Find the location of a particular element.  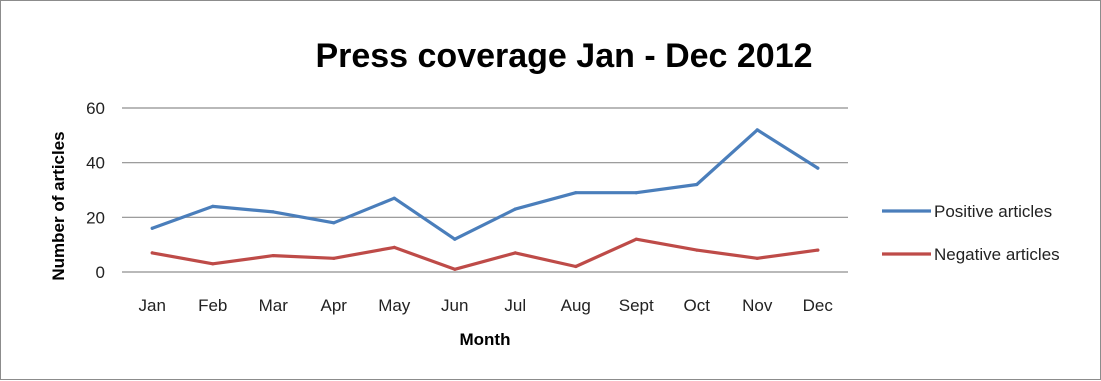

y-axis-title: Number of articles is located at coordinates (58, 205).